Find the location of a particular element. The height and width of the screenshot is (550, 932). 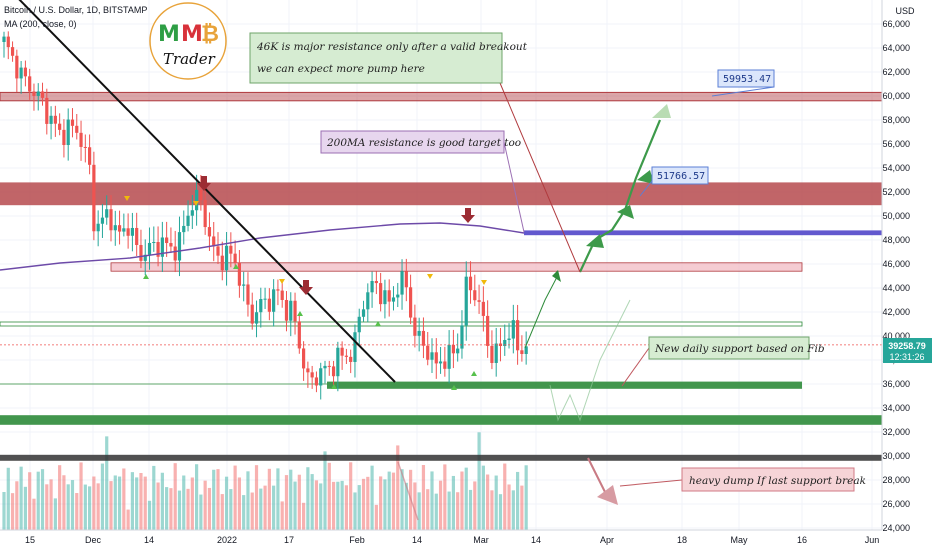

time-tick-label: Dec is located at coordinates (93, 540).